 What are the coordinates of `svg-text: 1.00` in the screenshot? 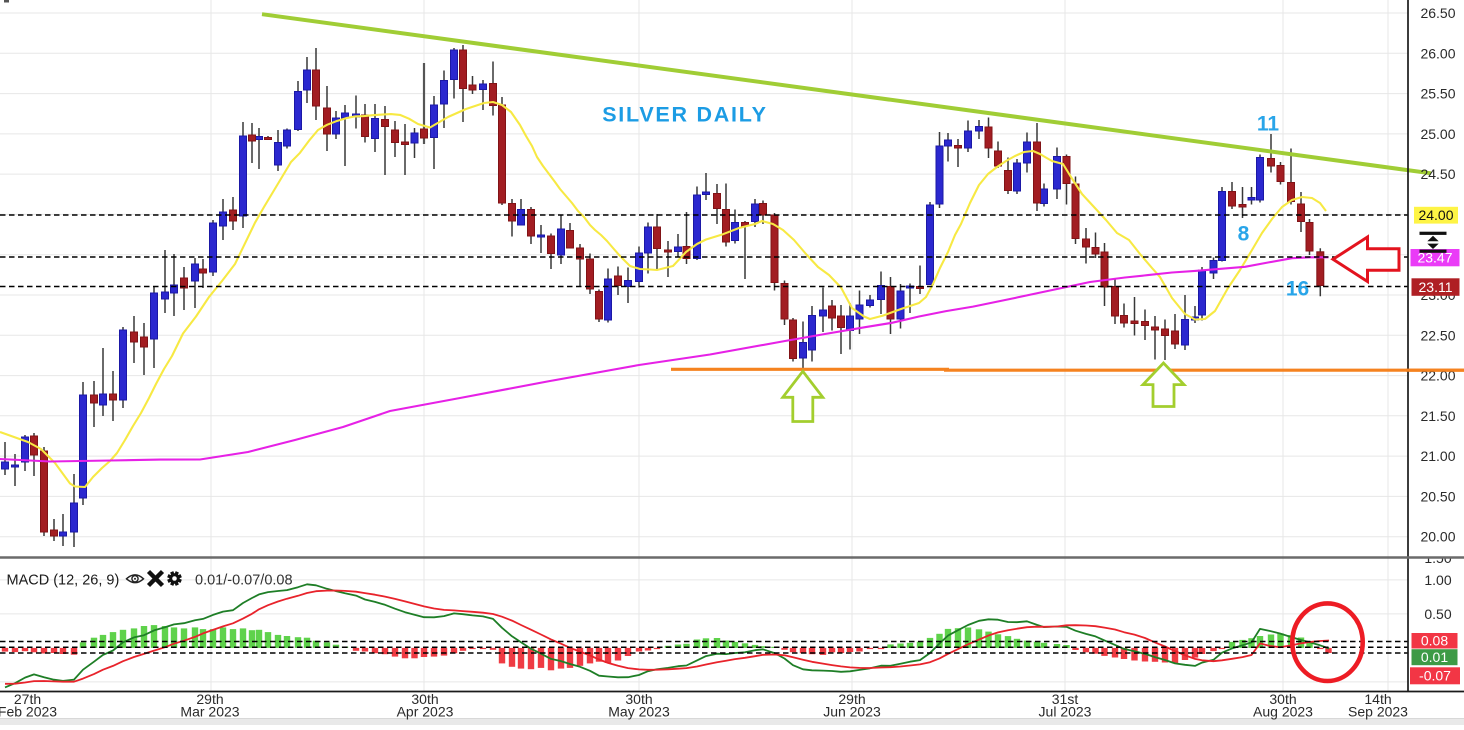 It's located at (1437, 580).